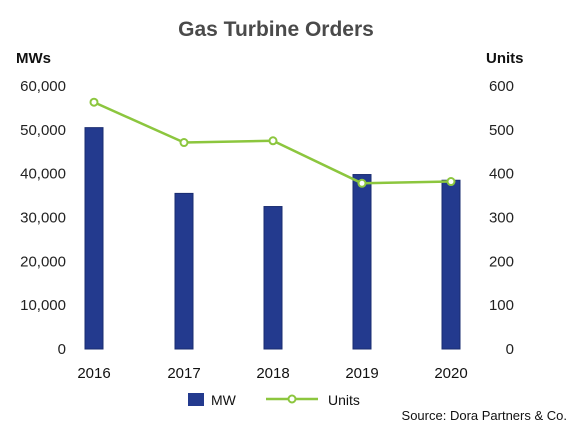 The height and width of the screenshot is (432, 571). What do you see at coordinates (196, 399) in the screenshot?
I see `legend-mw-swatch` at bounding box center [196, 399].